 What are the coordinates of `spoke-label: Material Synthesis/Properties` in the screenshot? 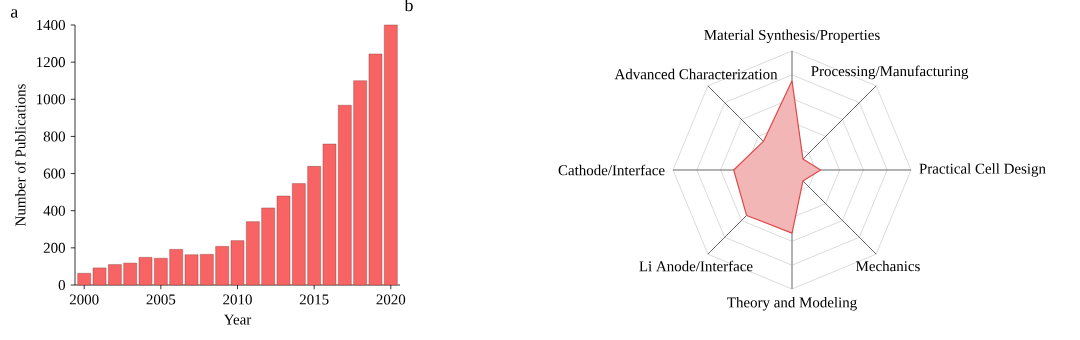 It's located at (792, 36).